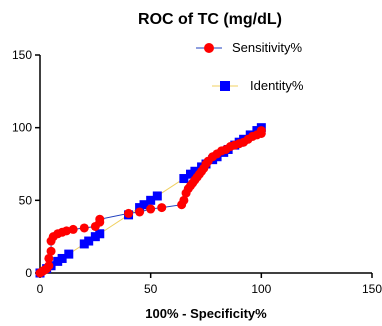  What do you see at coordinates (277, 85) in the screenshot?
I see `legend-label-identity: Identity%` at bounding box center [277, 85].